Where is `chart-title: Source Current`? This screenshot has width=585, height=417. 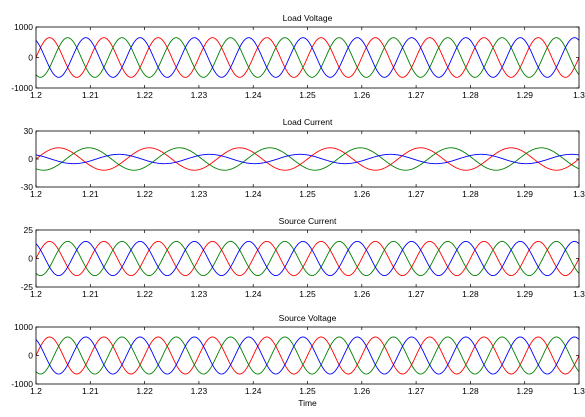
chart-title: Source Current is located at coordinates (308, 221).